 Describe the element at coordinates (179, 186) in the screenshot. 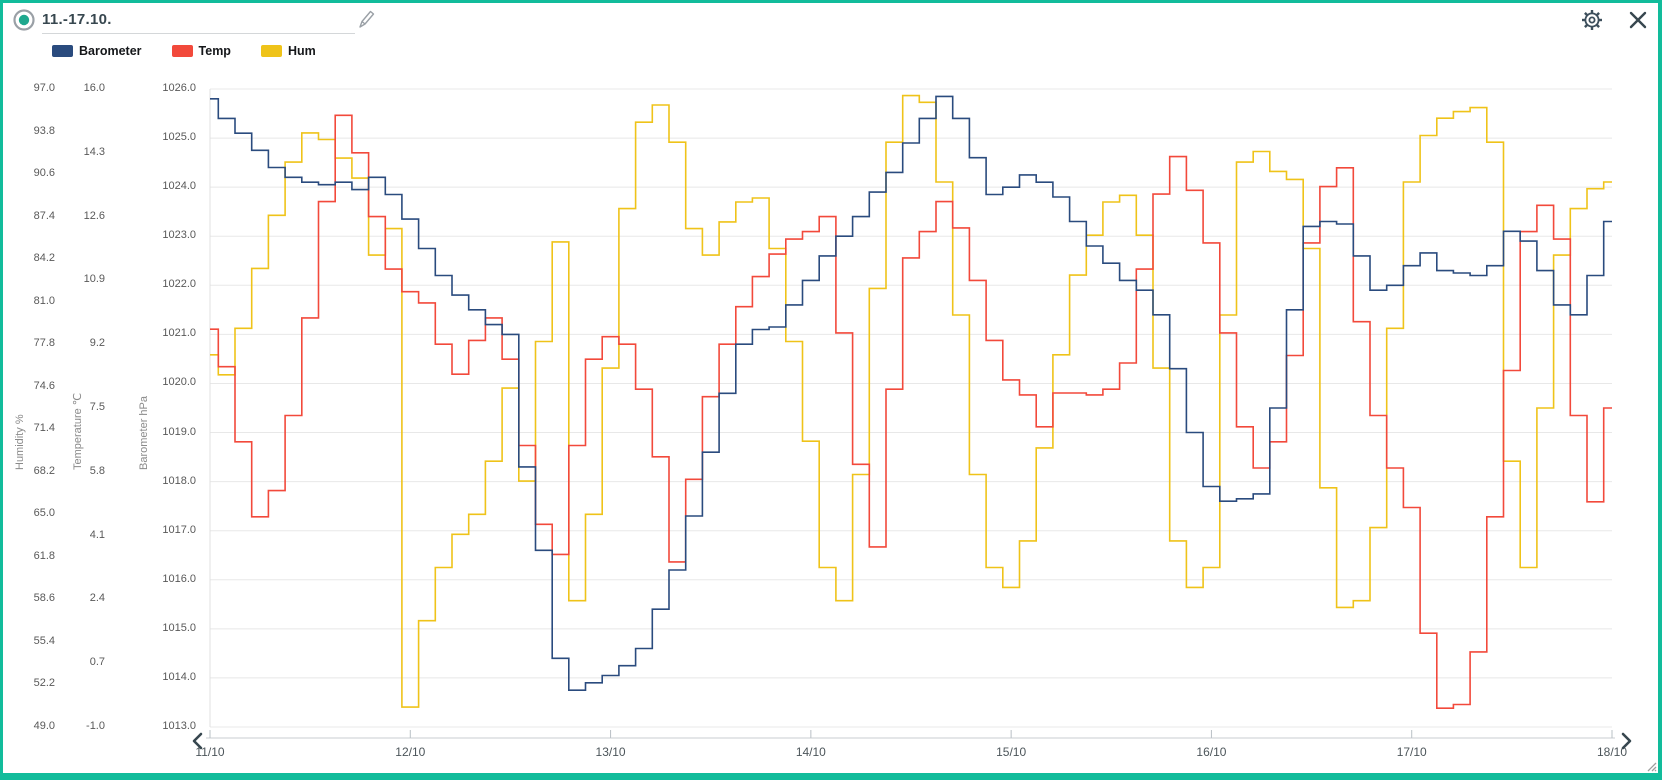

I see `baro-tick-label: 1024.0` at that location.